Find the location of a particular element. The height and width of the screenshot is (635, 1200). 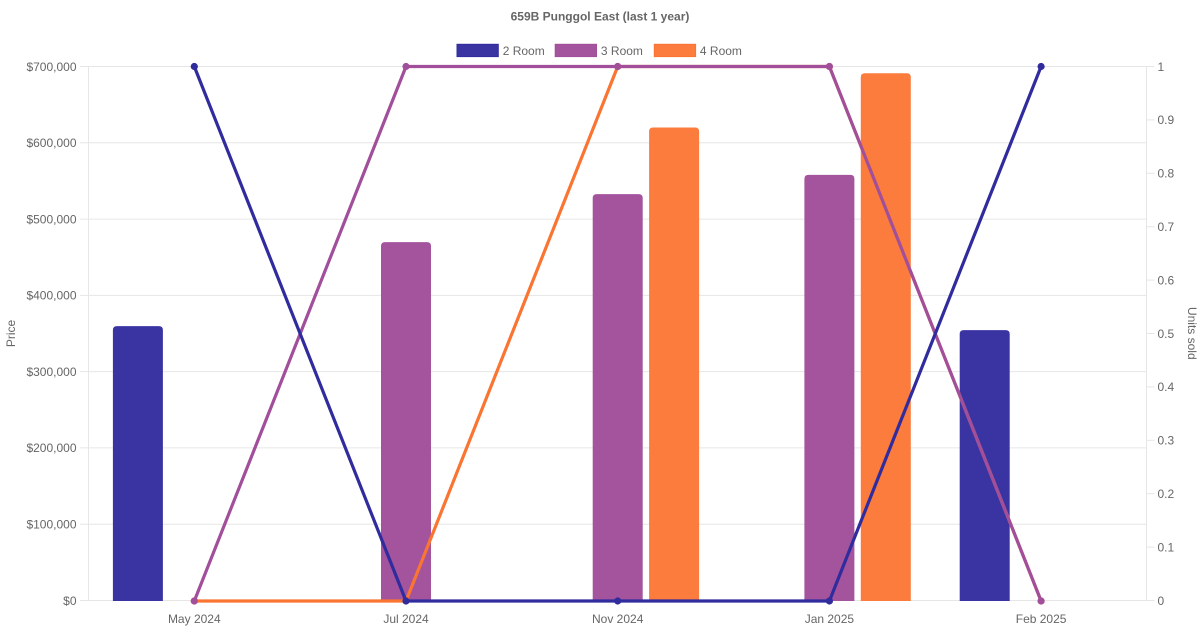

svg-text: 2 Room is located at coordinates (524, 51).